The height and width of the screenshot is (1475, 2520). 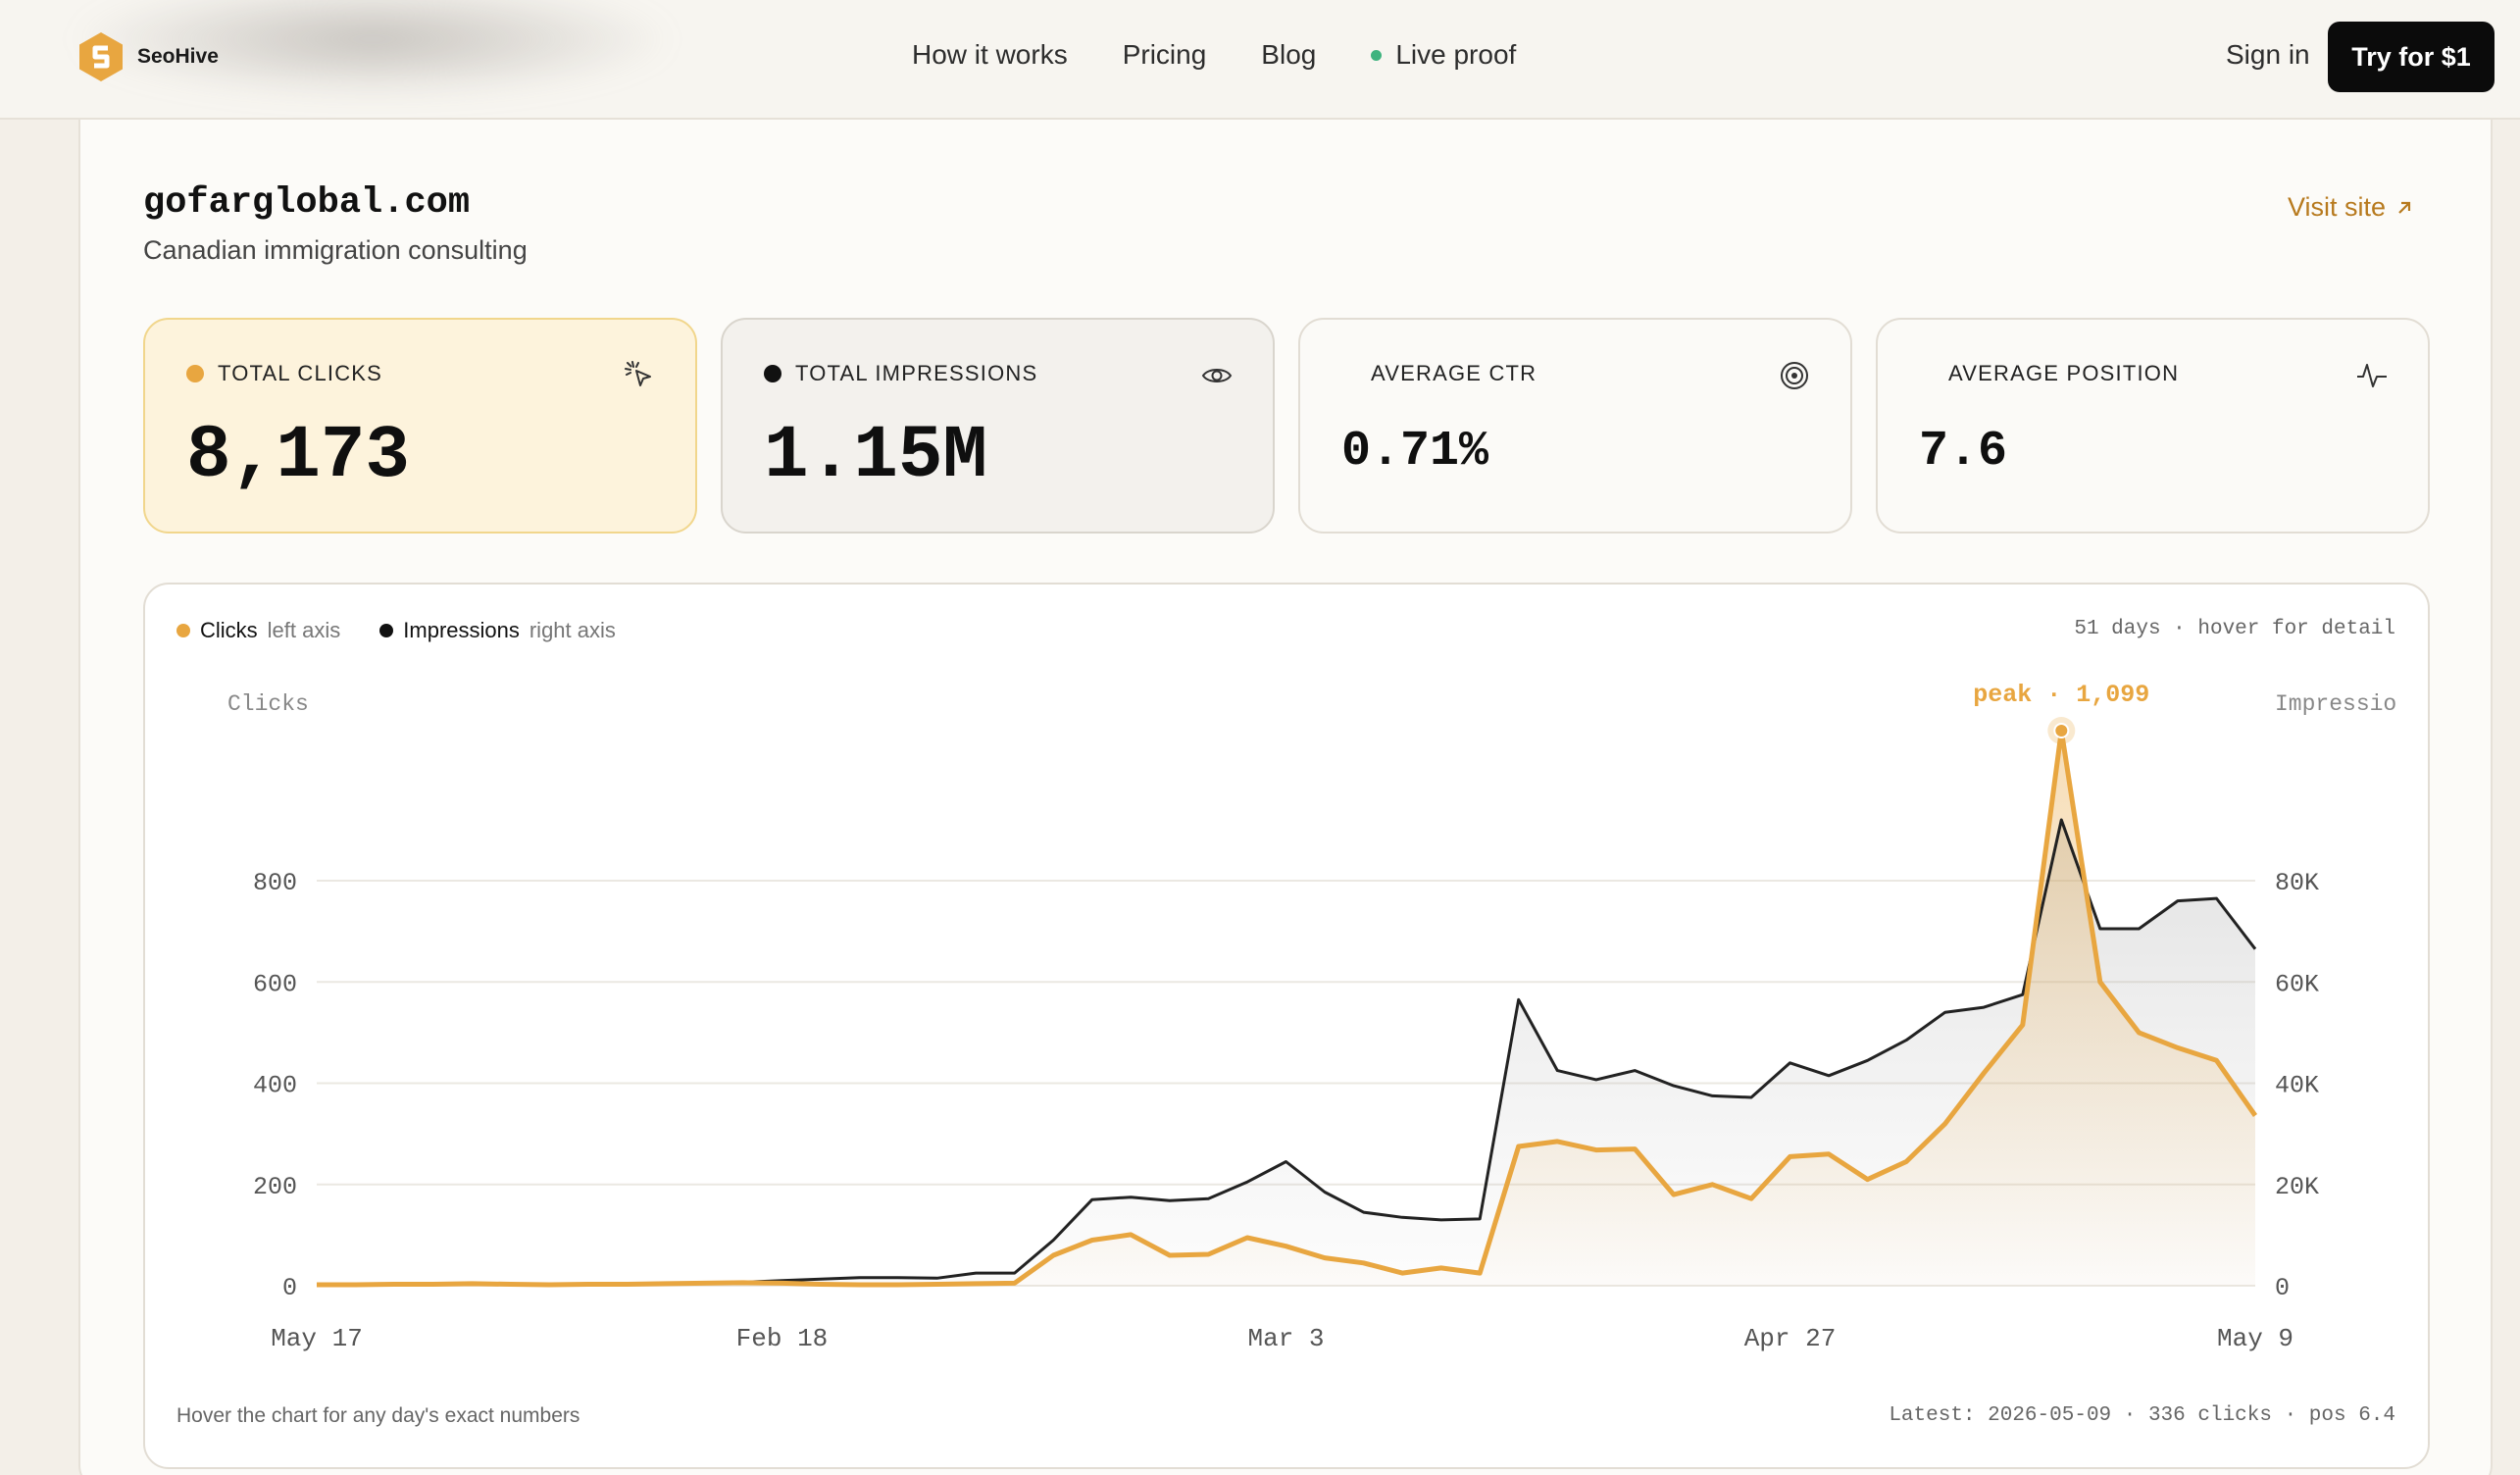 I want to click on stat-card-average-ctr: AVERAGE CTR 0.71%, so click(x=1575, y=426).